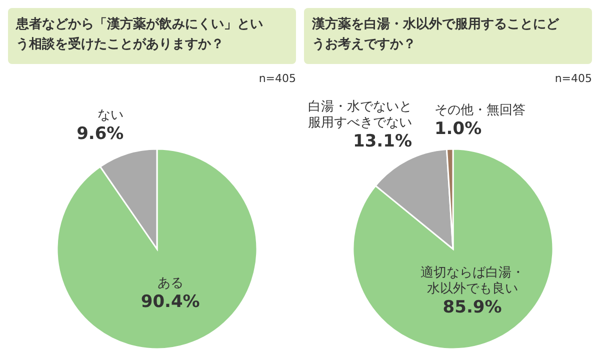 Image resolution: width=600 pixels, height=350 pixels. I want to click on data-label: 9.6%, so click(100, 134).